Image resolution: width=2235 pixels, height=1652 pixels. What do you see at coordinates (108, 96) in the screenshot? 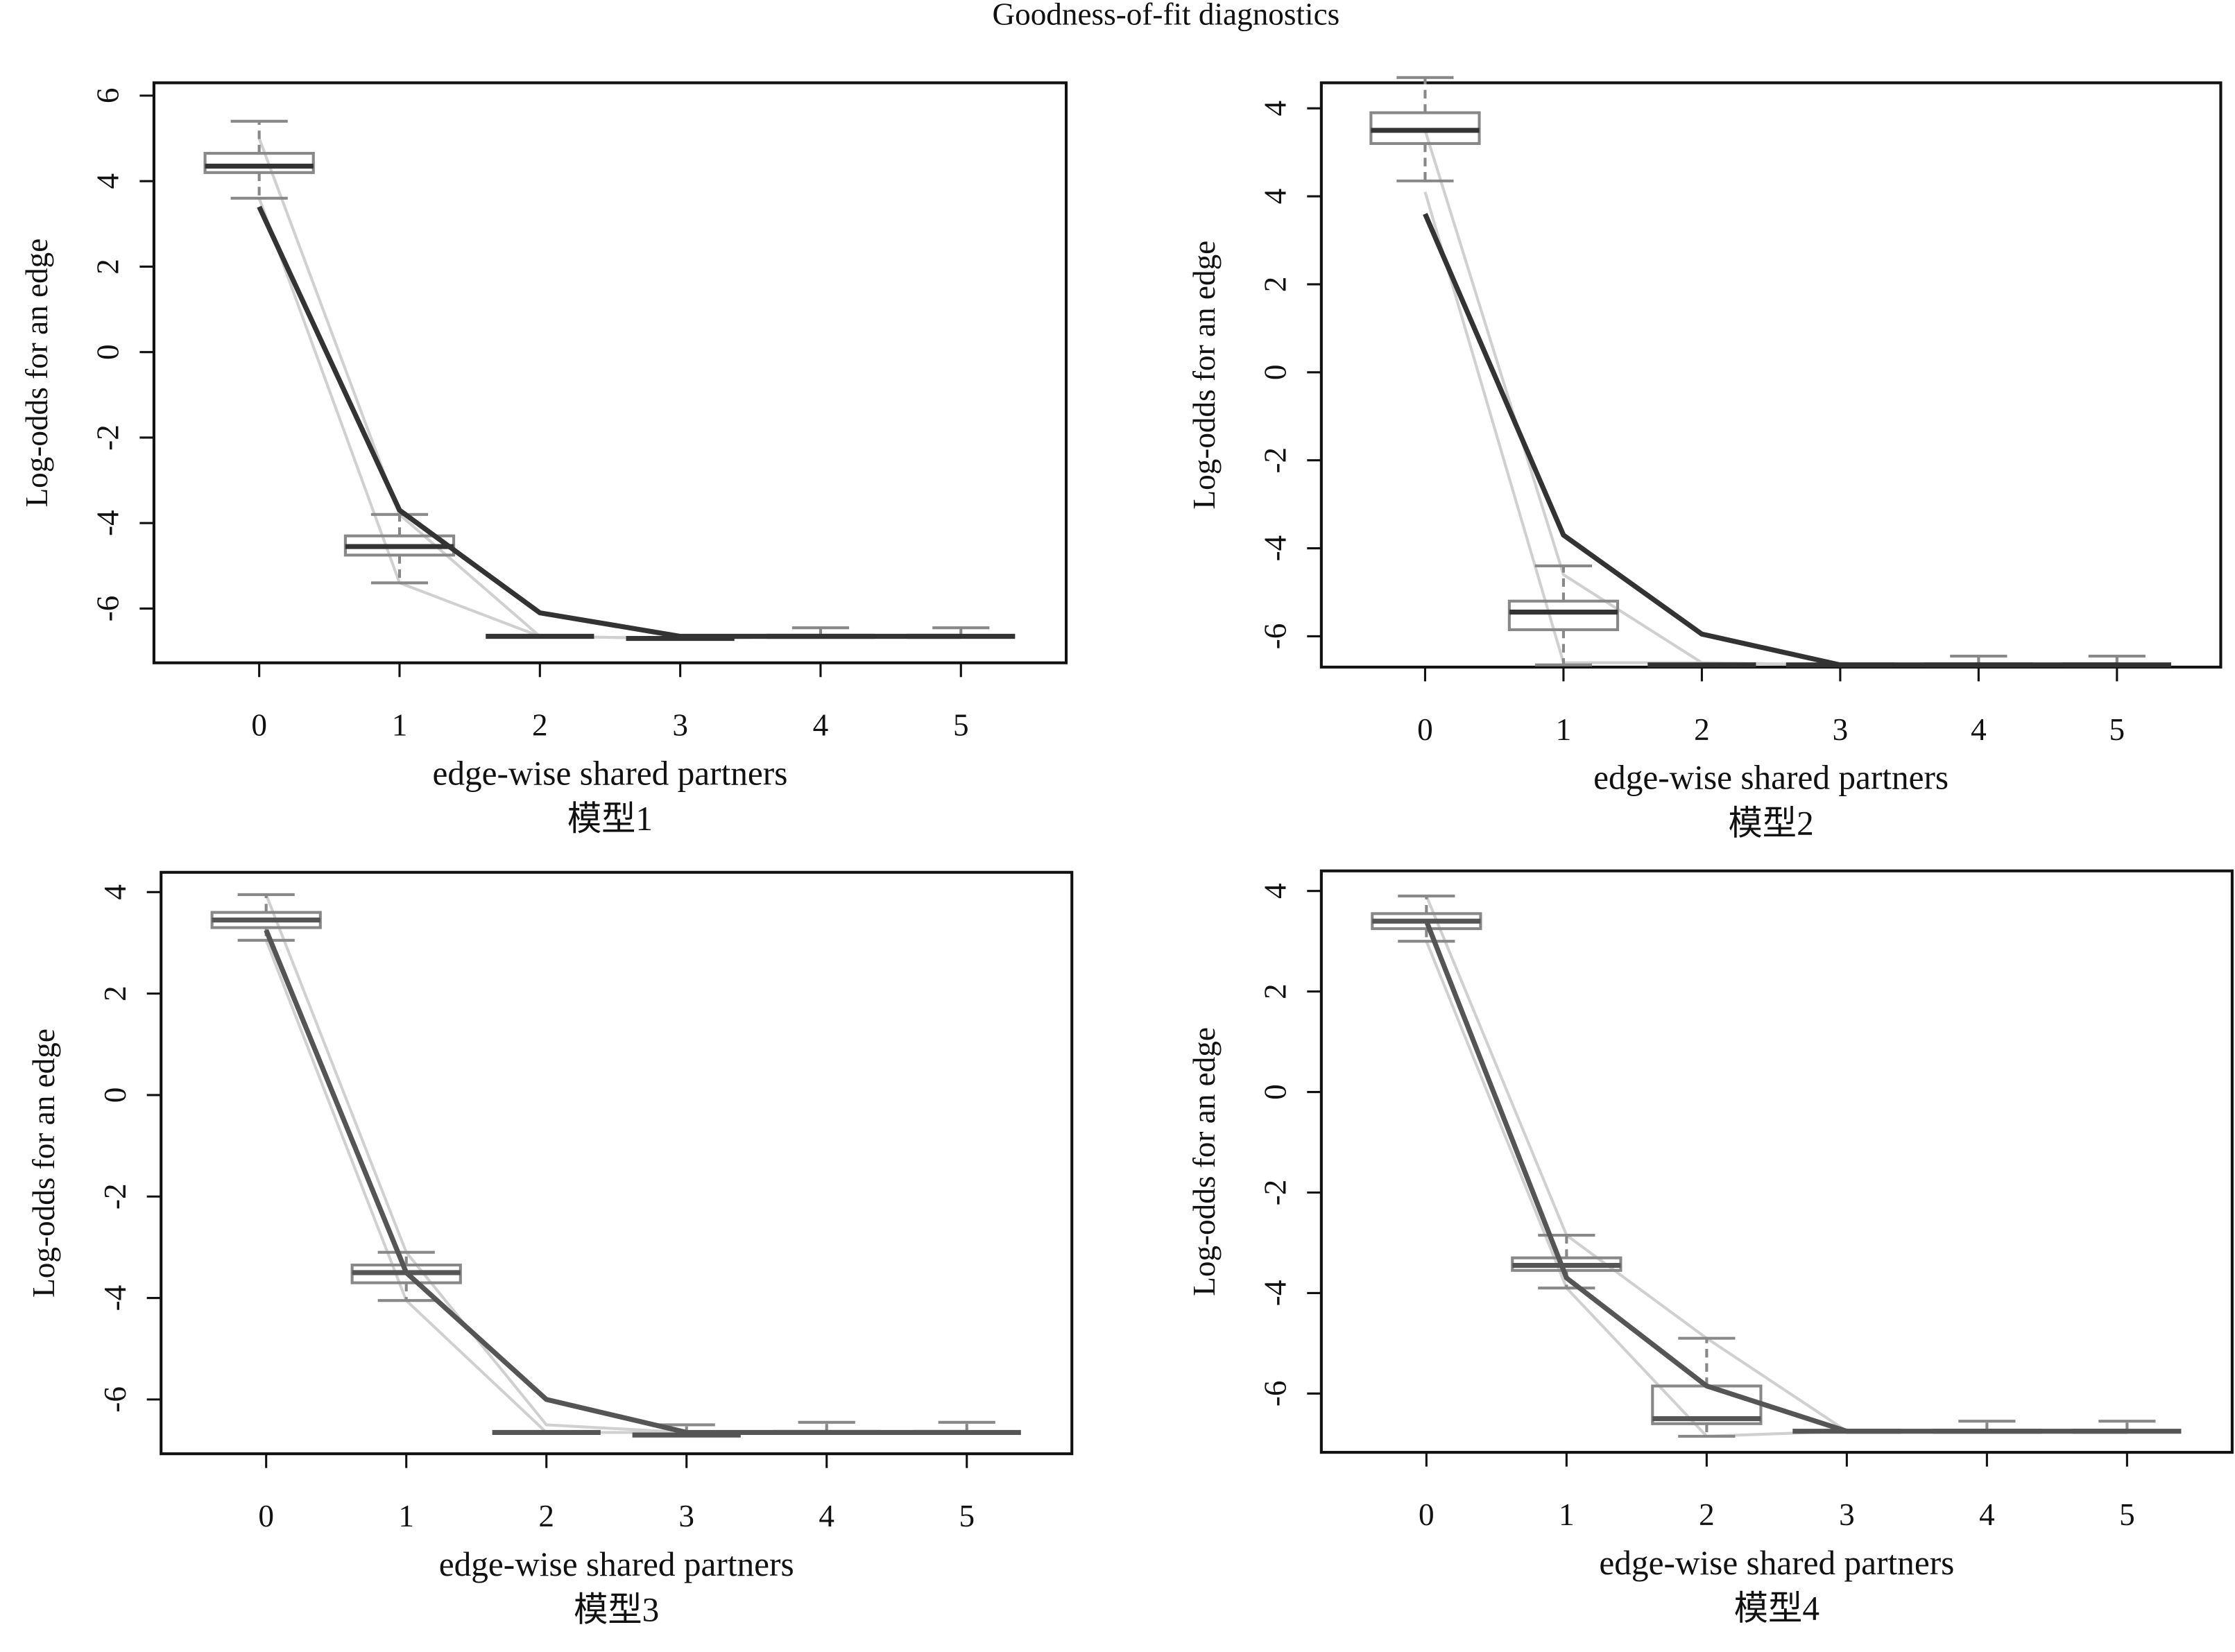
I see `y-tick-label: 6` at bounding box center [108, 96].